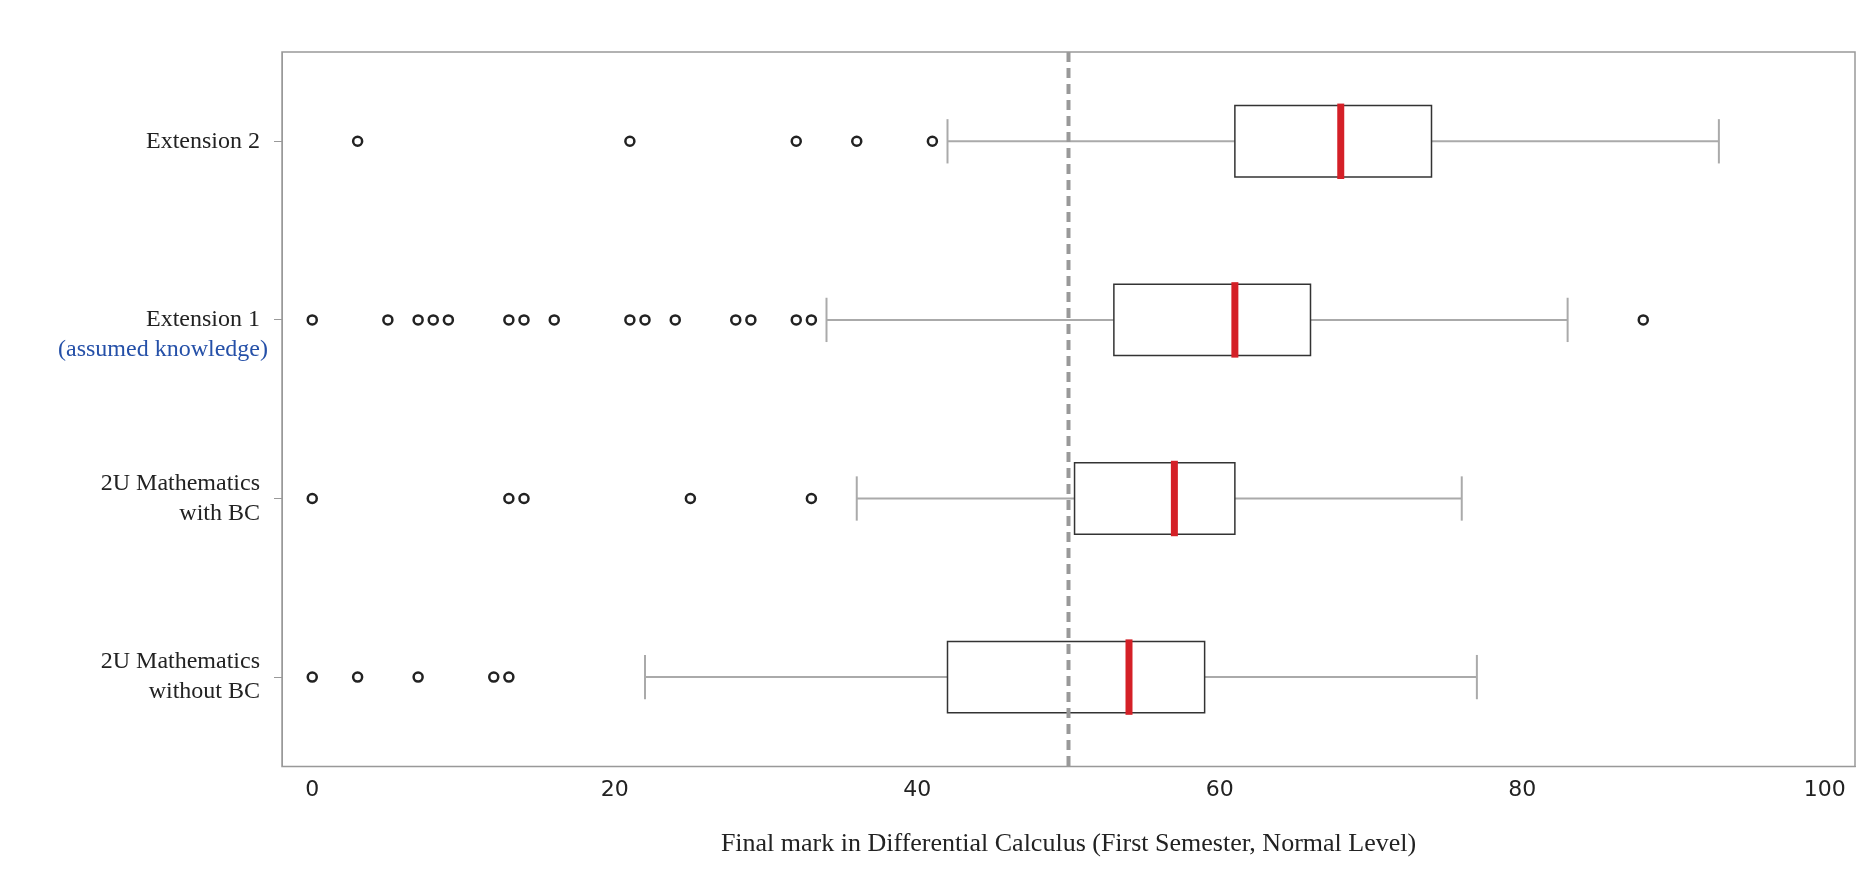  I want to click on y-tick-label: 2U Mathematics without BC, so click(180, 675).